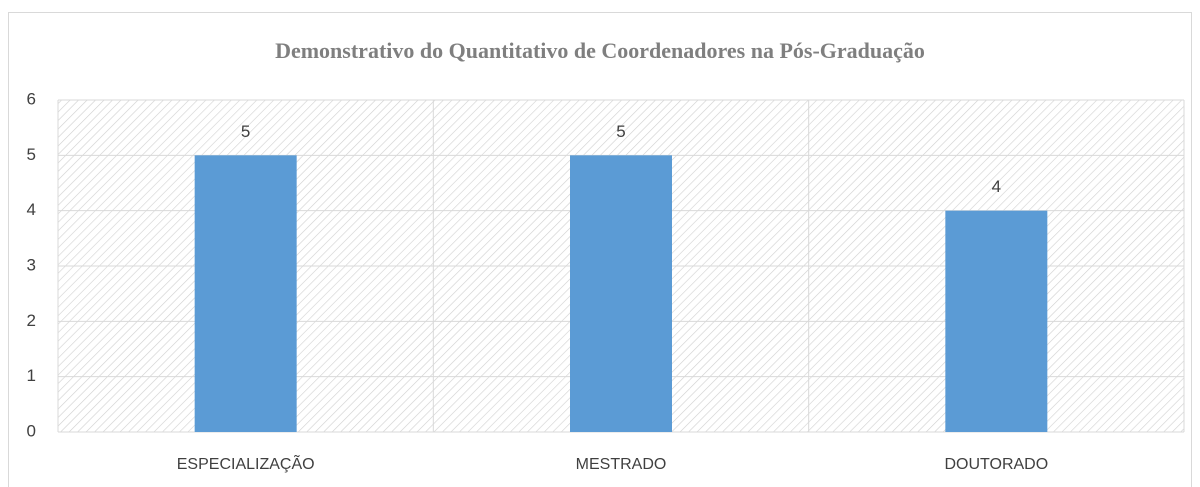  Describe the element at coordinates (31, 154) in the screenshot. I see `y-tick-label: 5` at that location.